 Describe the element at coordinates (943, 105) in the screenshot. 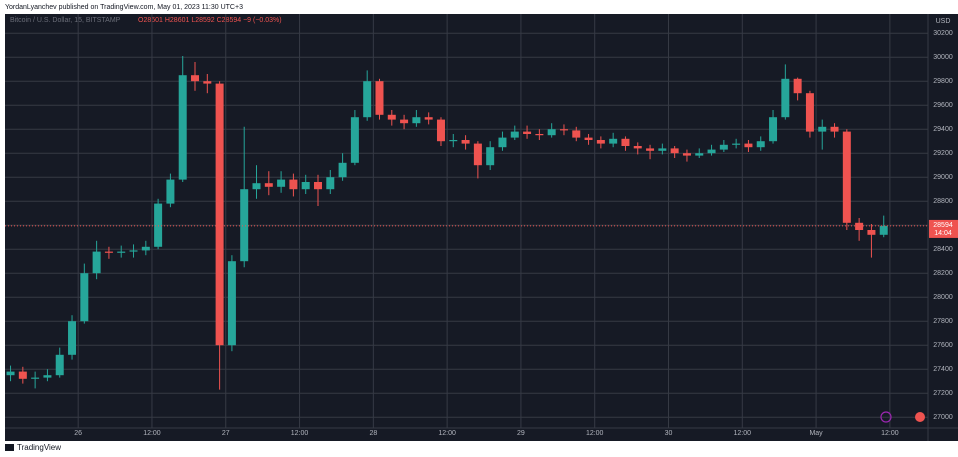

I see `y-tick-label: 29600` at that location.